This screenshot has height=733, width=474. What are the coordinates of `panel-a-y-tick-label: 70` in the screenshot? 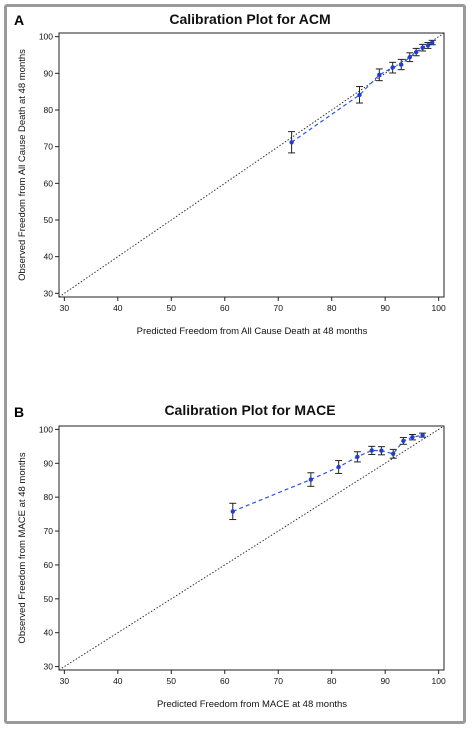 It's located at (49, 147).